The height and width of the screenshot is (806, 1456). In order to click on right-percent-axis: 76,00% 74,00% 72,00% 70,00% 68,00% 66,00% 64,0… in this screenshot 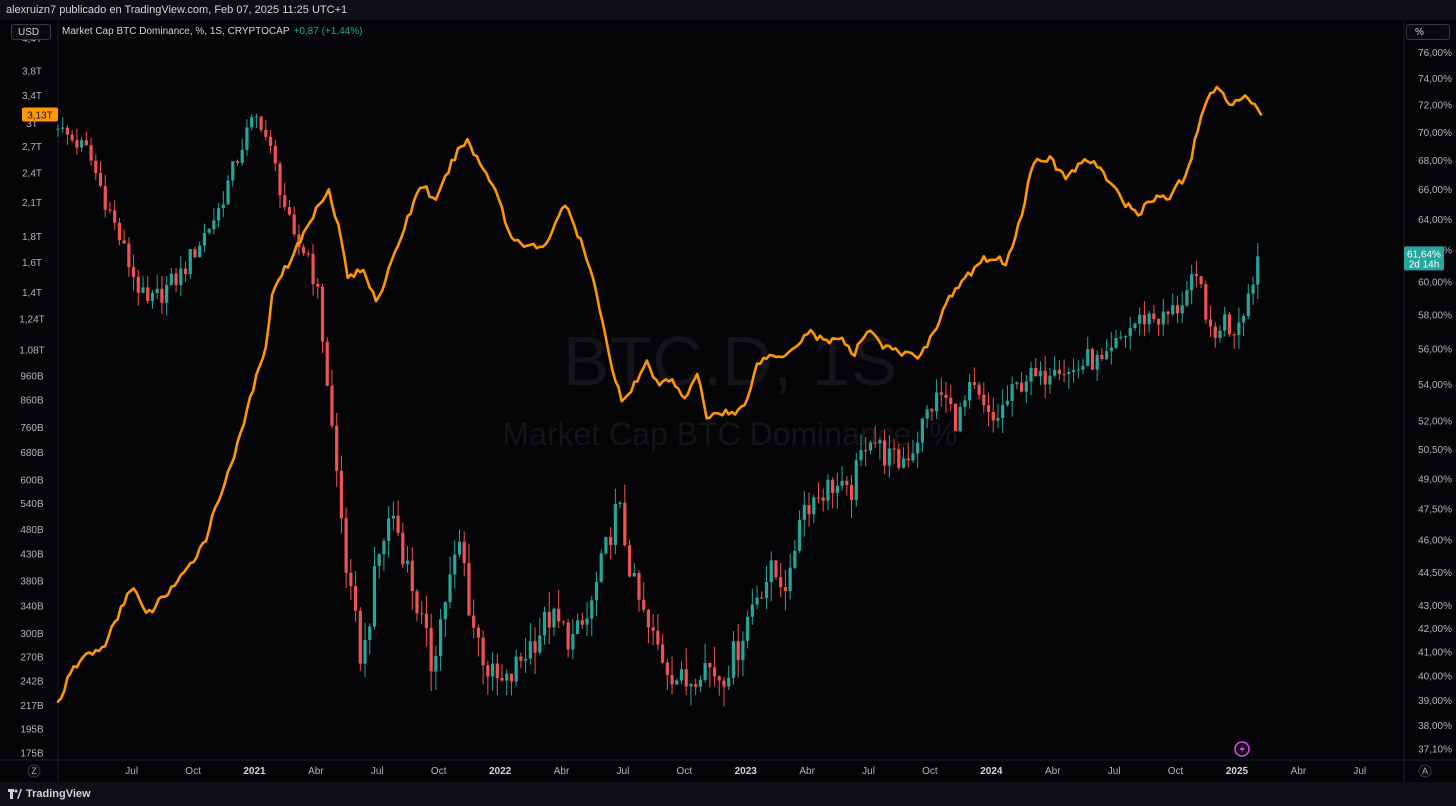, I will do `click(1435, 401)`.